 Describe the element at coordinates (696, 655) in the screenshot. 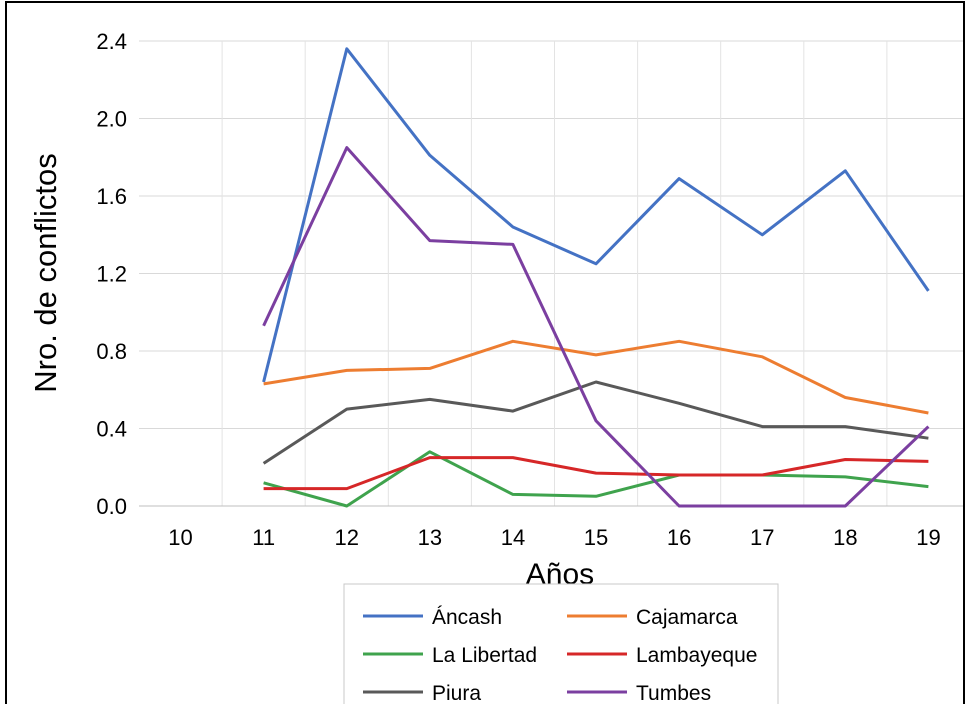

I see `legend-label: Lambayeque` at that location.